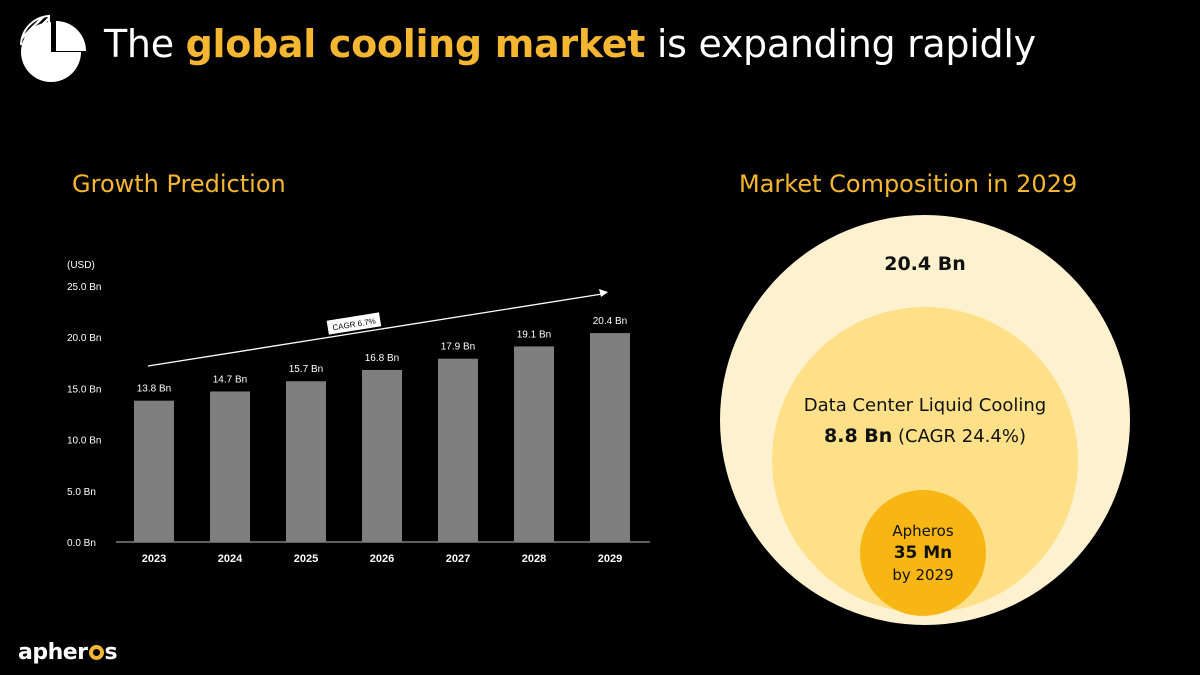 The width and height of the screenshot is (1200, 675). I want to click on x-tick-label: 2023, so click(154, 559).